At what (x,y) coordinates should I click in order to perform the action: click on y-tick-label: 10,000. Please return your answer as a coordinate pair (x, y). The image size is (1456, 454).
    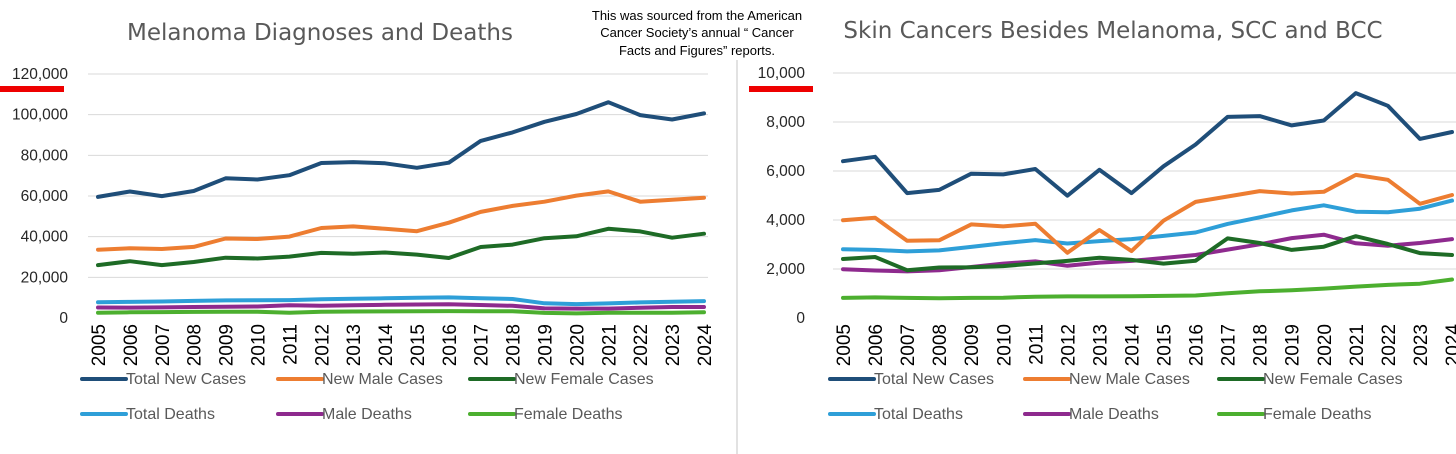
    Looking at the image, I should click on (782, 73).